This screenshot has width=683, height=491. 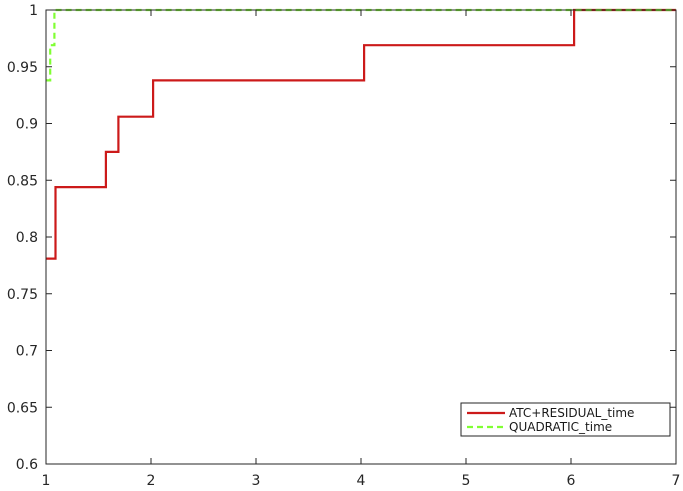 What do you see at coordinates (361, 481) in the screenshot?
I see `x-tick-label: 4` at bounding box center [361, 481].